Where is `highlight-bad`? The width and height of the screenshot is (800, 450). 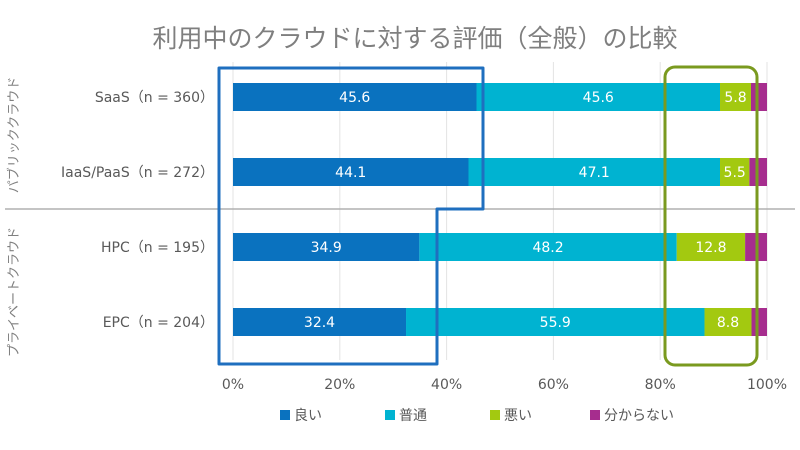 highlight-bad is located at coordinates (711, 216).